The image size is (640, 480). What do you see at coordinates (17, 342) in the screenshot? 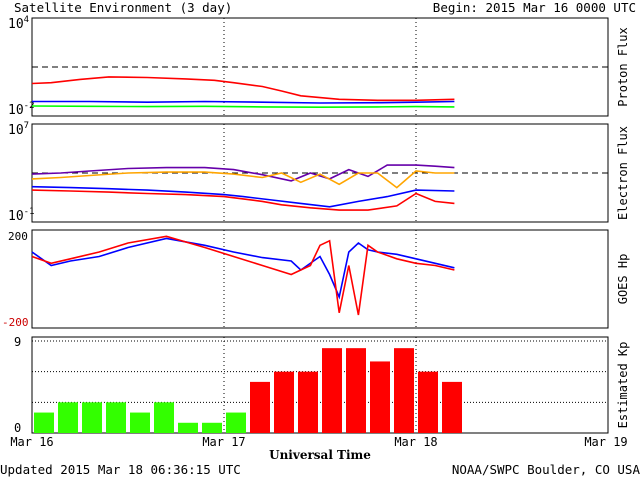
I see `kp-ytick-top: 9` at bounding box center [17, 342].